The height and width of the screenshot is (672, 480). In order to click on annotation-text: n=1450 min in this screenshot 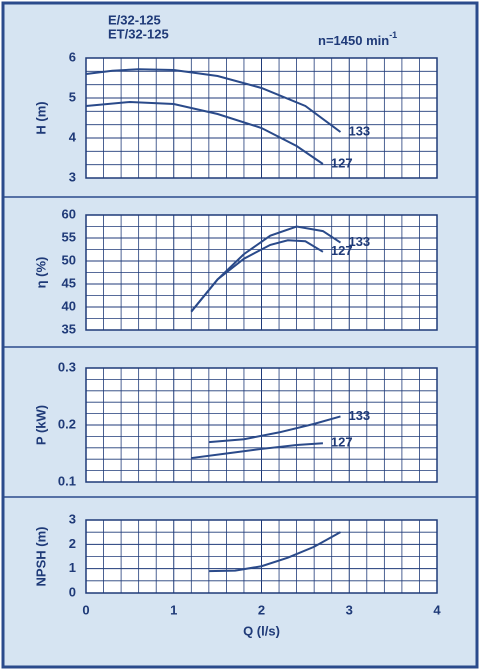, I will do `click(353, 40)`.